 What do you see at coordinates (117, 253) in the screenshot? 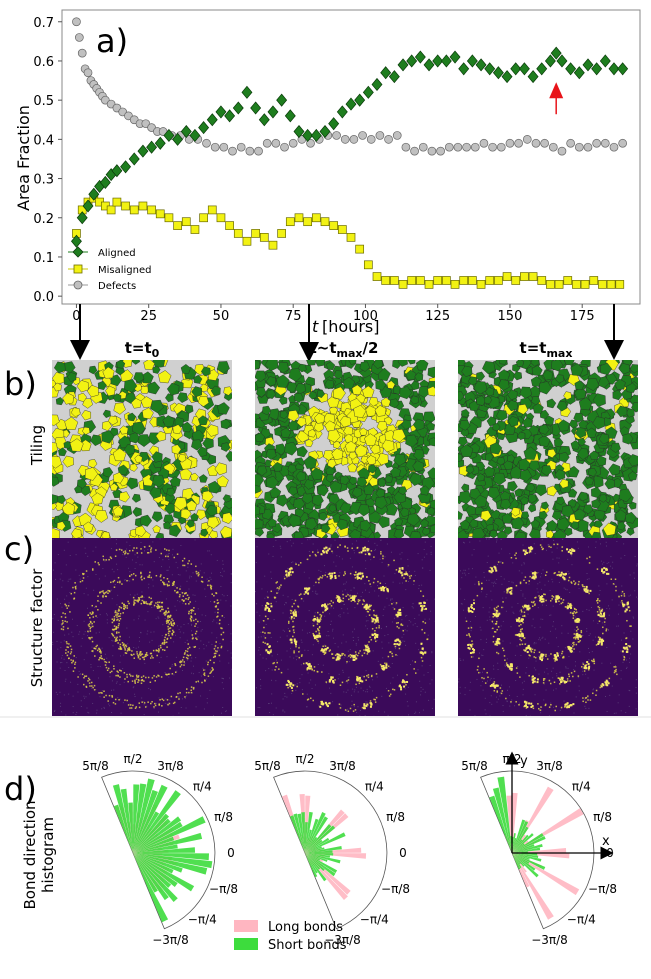
I see `svg-text: Aligned` at bounding box center [117, 253].